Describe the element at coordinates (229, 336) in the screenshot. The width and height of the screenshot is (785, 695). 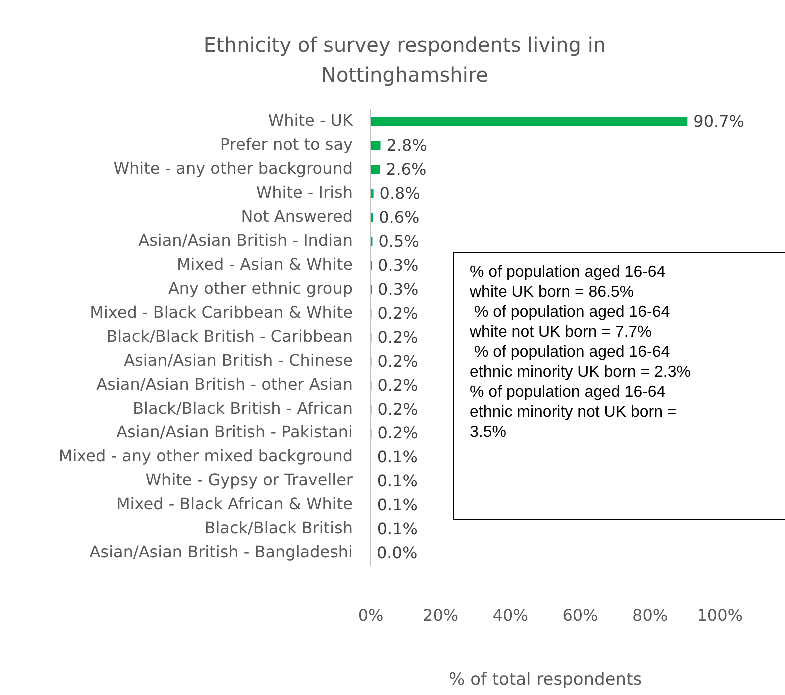
I see `y-tick-label: Black/Black British - Caribbean` at that location.